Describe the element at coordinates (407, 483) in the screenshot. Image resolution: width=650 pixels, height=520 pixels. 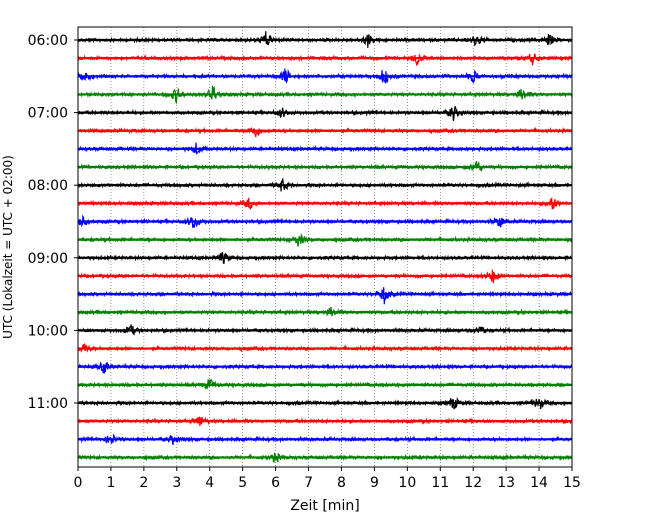
I see `x-tick-label: 10` at that location.